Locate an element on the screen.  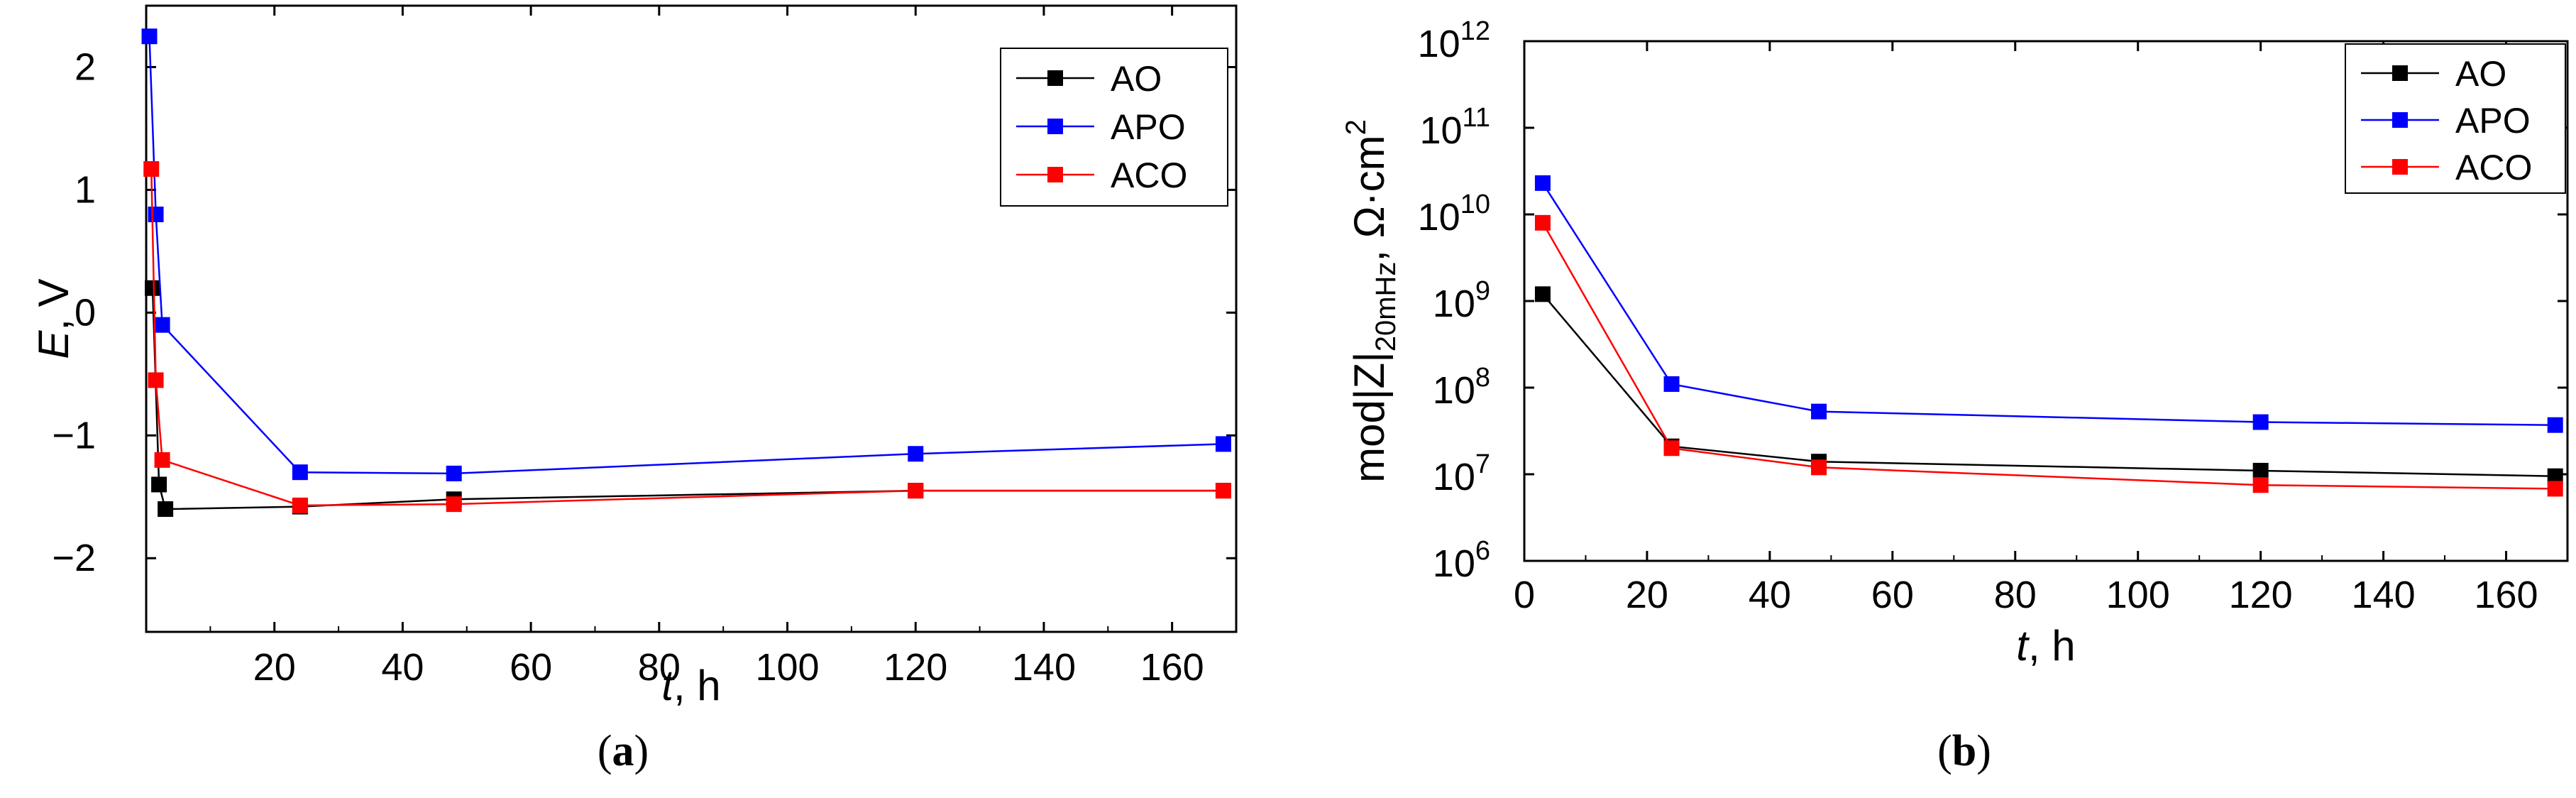
legend-box is located at coordinates (2455, 118).